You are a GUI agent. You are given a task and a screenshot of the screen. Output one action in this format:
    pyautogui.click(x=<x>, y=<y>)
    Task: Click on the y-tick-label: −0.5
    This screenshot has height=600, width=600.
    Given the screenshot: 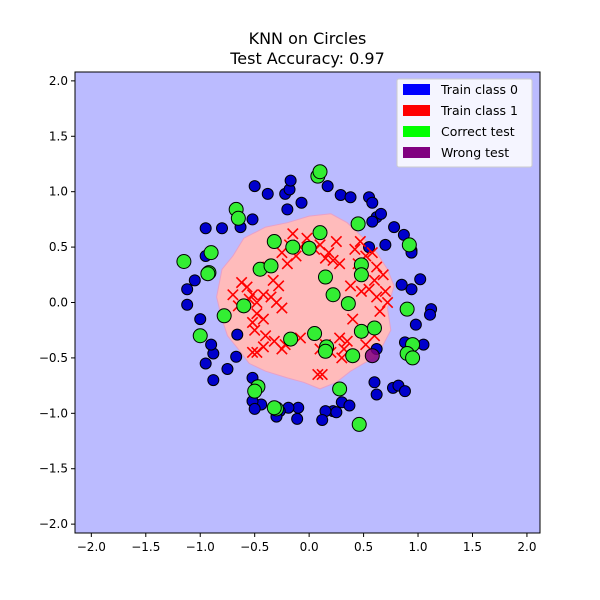 What is the action you would take?
    pyautogui.click(x=53, y=358)
    